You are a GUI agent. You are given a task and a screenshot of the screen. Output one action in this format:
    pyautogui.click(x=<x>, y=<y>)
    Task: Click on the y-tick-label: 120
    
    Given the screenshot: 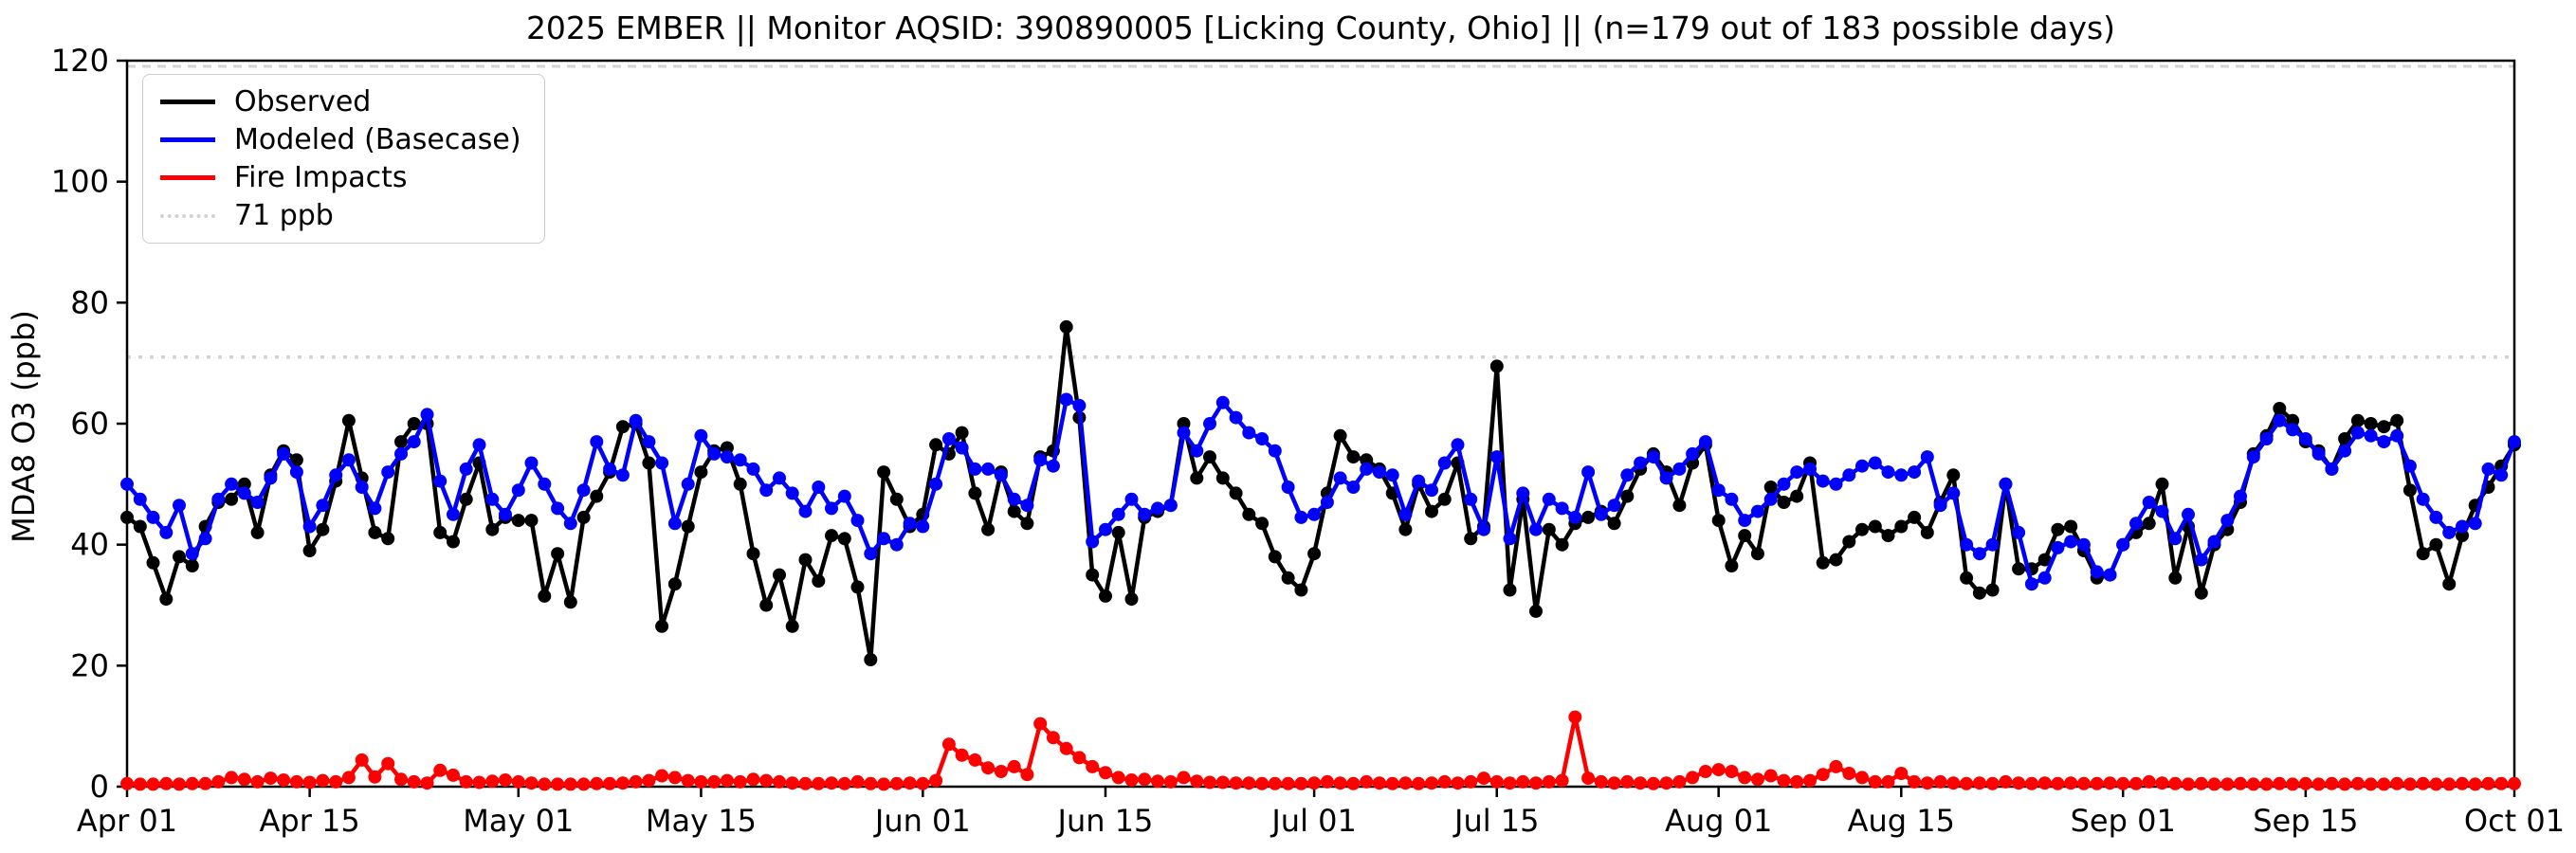 What is the action you would take?
    pyautogui.click(x=80, y=61)
    